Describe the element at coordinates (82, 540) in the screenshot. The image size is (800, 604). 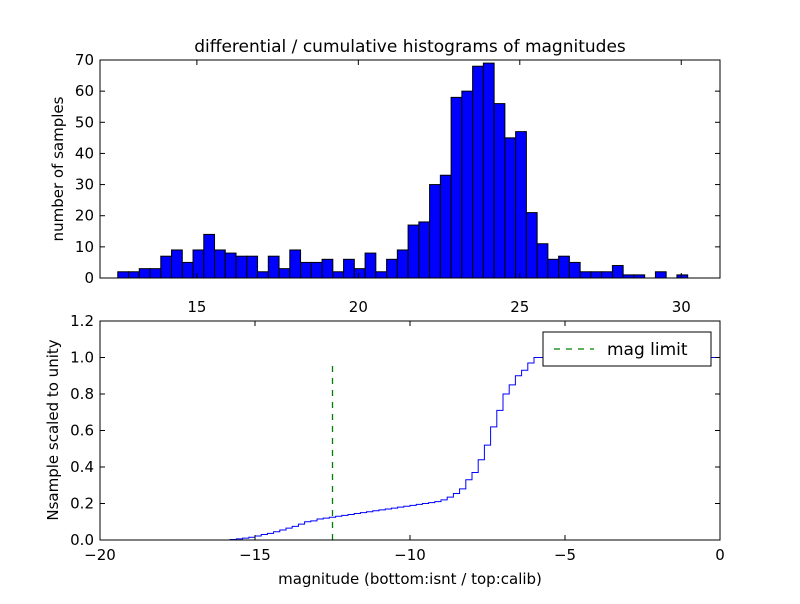
I see `bottom-y-tick-label: 0.0` at that location.